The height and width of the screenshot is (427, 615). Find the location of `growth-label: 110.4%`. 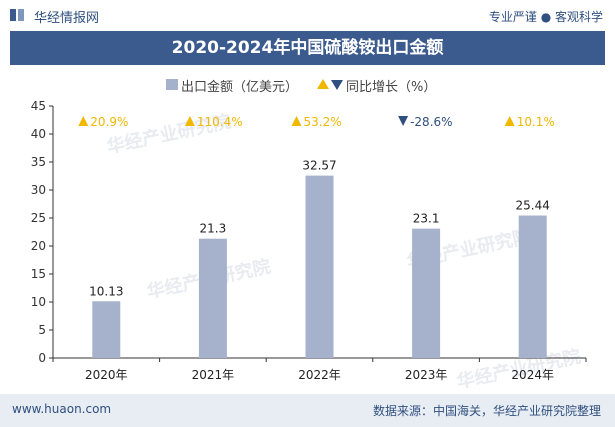

growth-label: 110.4% is located at coordinates (220, 122).